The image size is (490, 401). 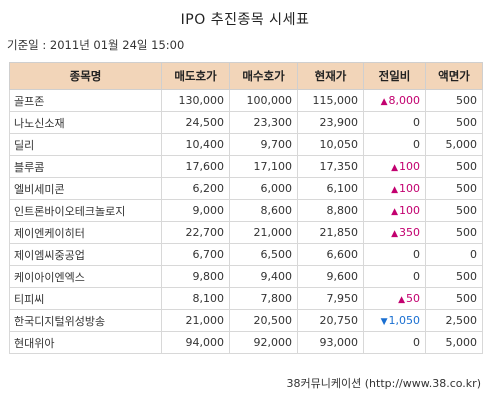 I want to click on change-cell: ▲8,000, so click(x=394, y=100).